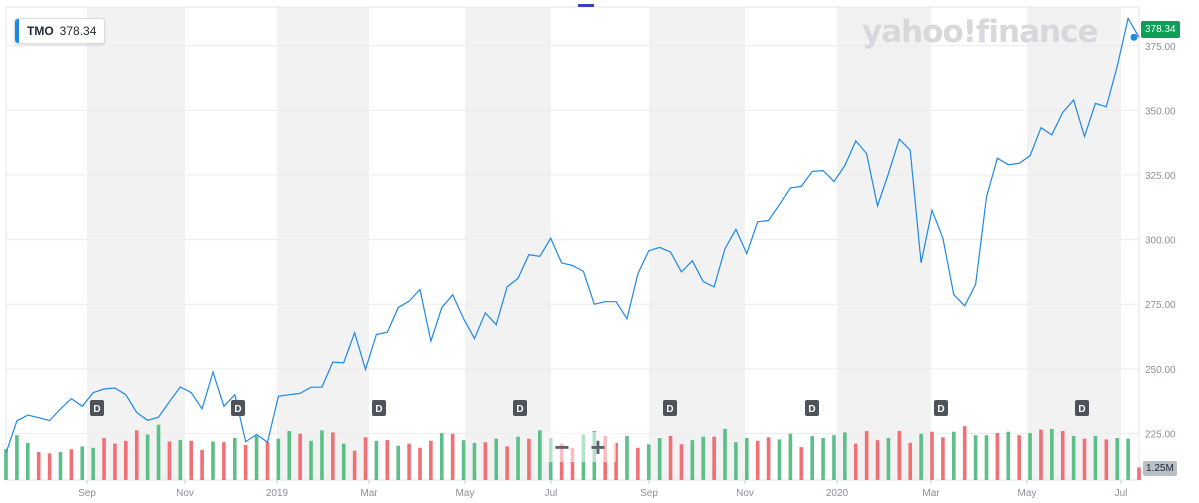 The image size is (1199, 503). Describe the element at coordinates (1160, 176) in the screenshot. I see `y-tick-label: 325.00` at that location.